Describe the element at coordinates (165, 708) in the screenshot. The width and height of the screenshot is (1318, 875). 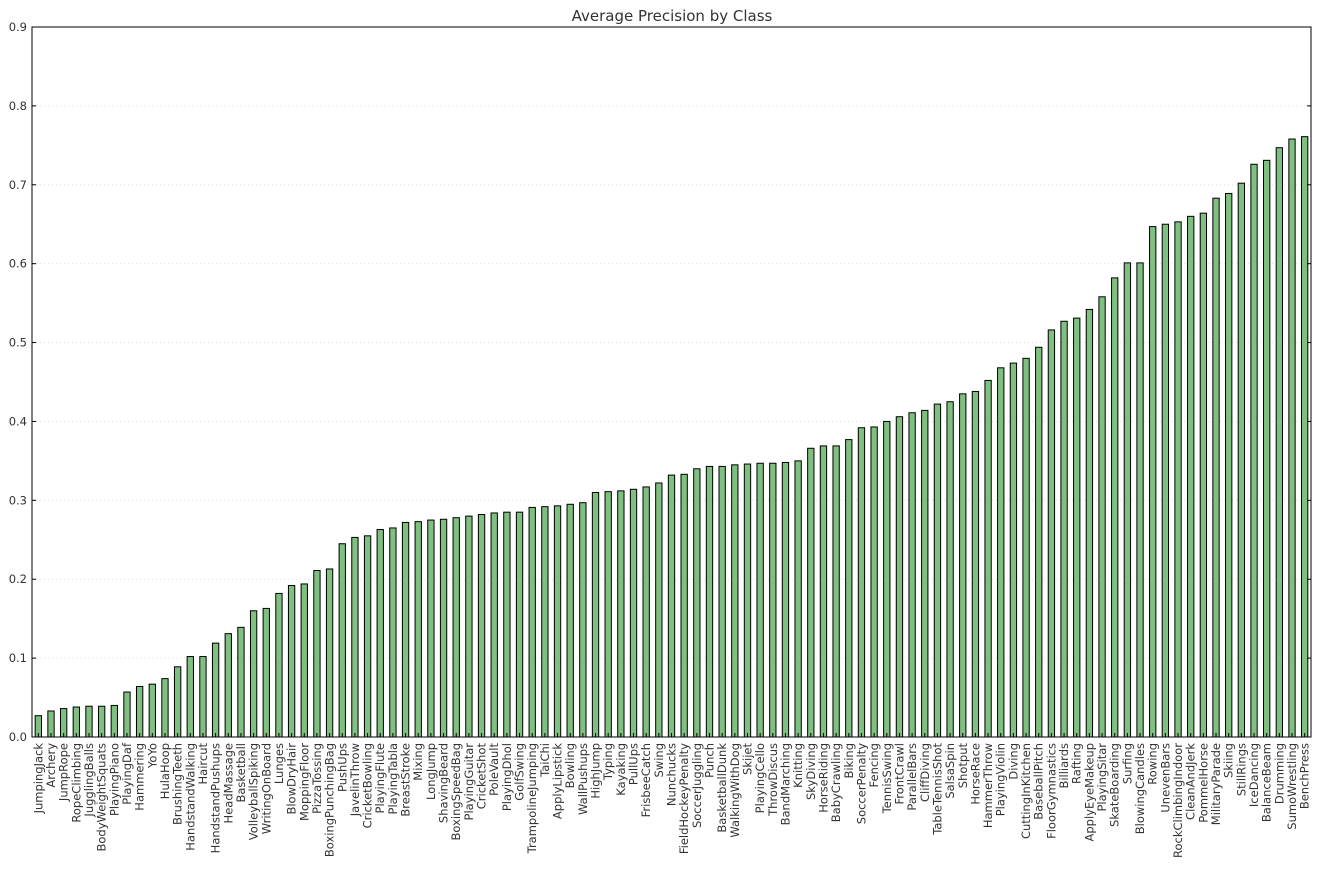
I see `bar-HulaHoop` at that location.